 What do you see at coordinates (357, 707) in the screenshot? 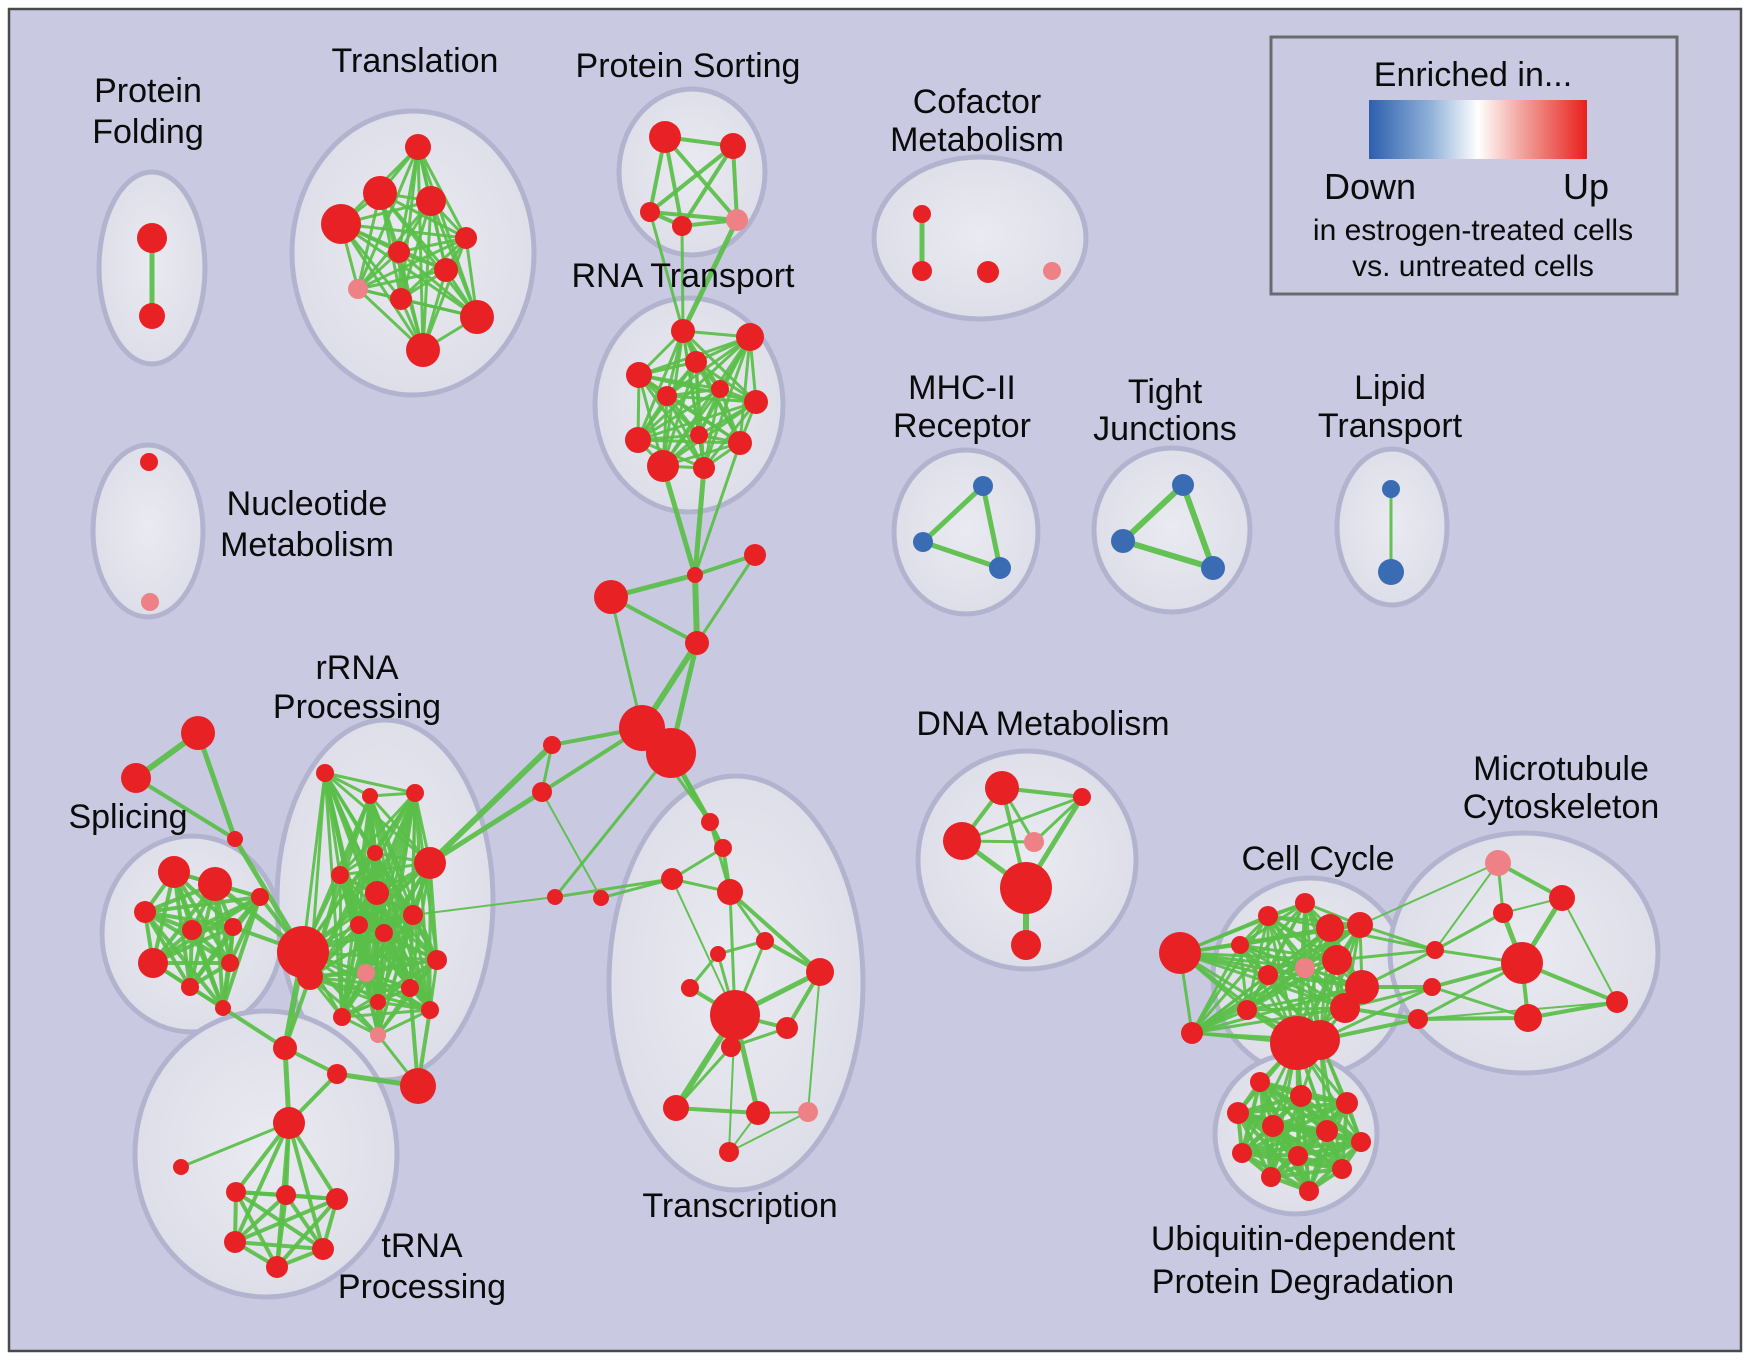
I see `cluster-label-rrna-processing: Processing` at bounding box center [357, 707].